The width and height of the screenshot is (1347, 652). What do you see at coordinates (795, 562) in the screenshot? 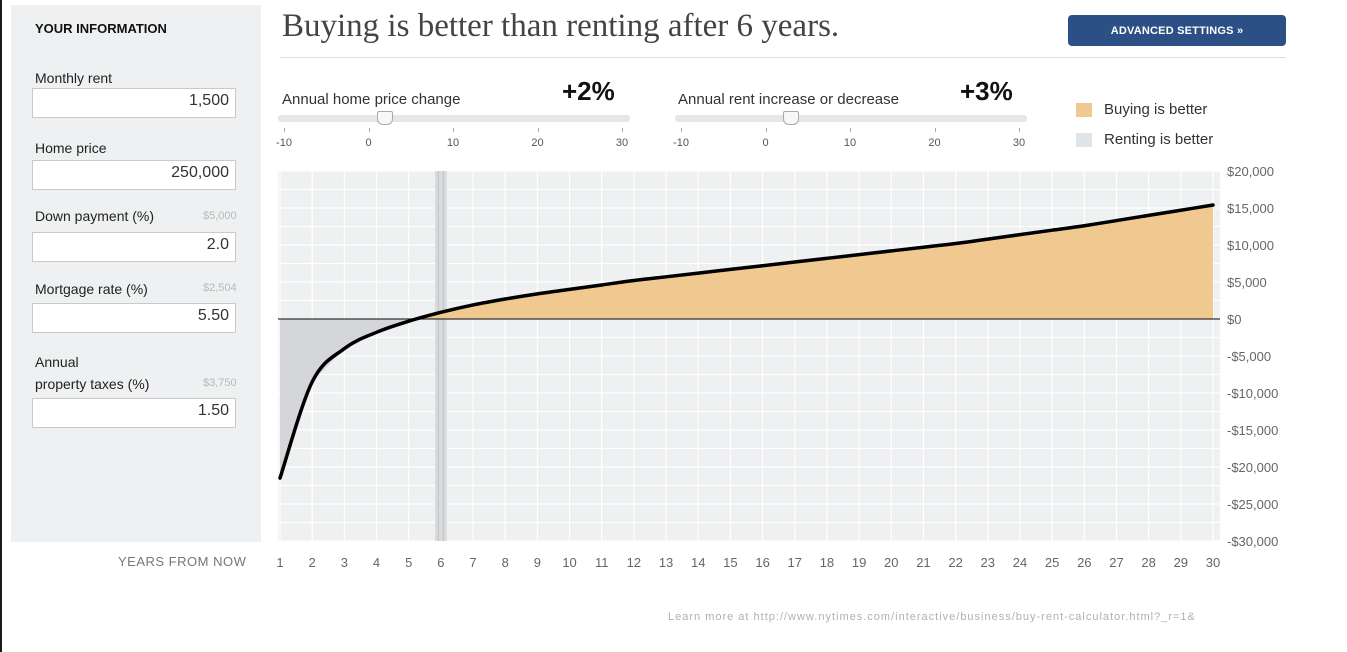
I see `x-tick-label: 17` at bounding box center [795, 562].